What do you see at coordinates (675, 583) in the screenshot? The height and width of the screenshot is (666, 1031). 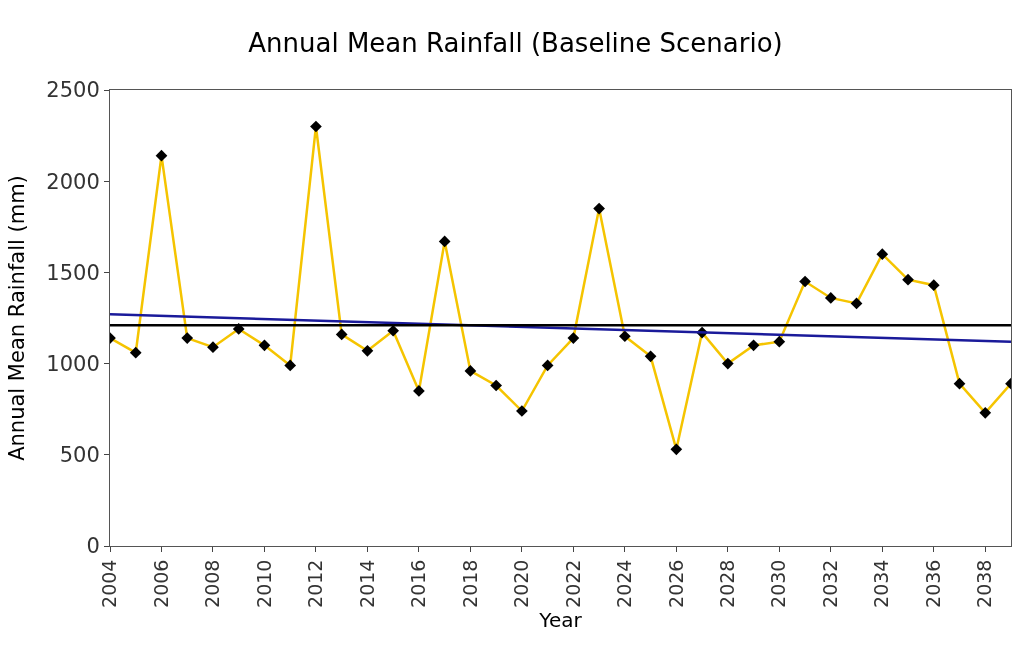 I see `x-tick-label: 2026` at bounding box center [675, 583].